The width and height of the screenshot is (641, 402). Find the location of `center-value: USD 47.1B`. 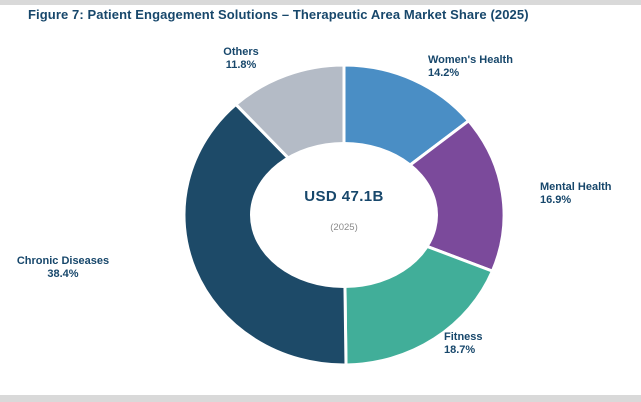

center-value: USD 47.1B is located at coordinates (344, 196).